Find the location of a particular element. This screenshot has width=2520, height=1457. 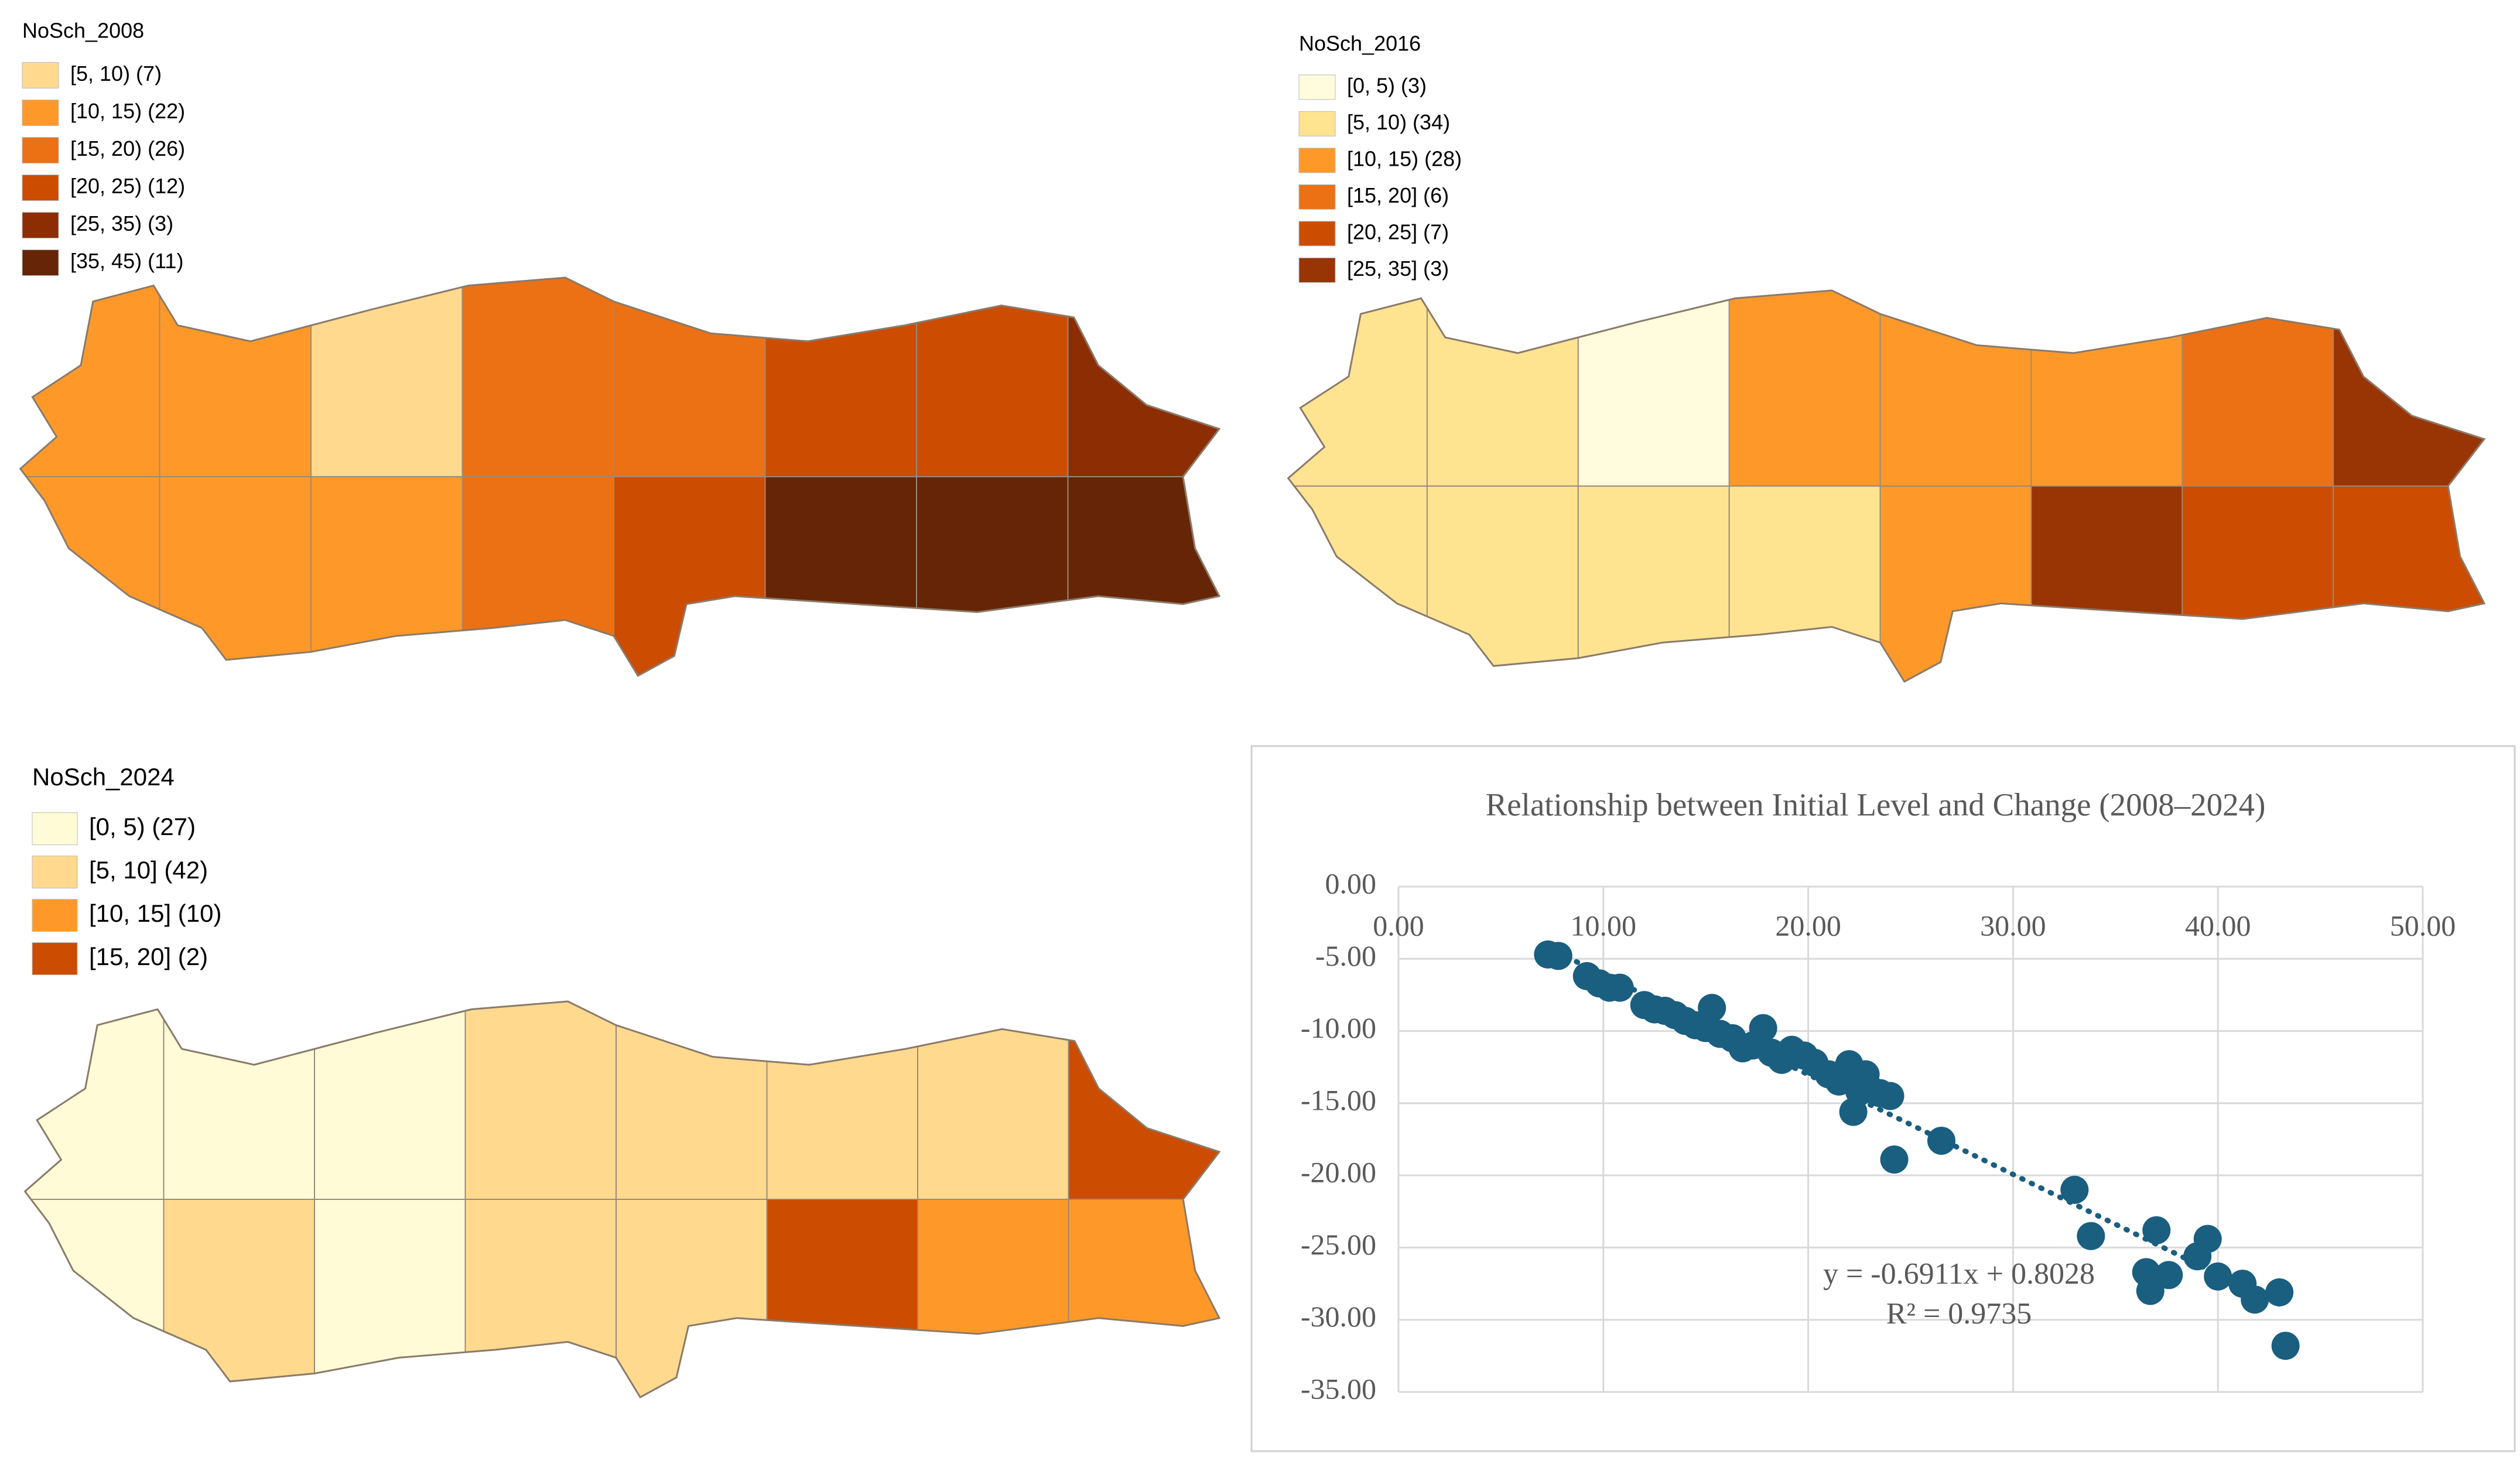

legend-label: [25, 35] (3) is located at coordinates (1398, 268).